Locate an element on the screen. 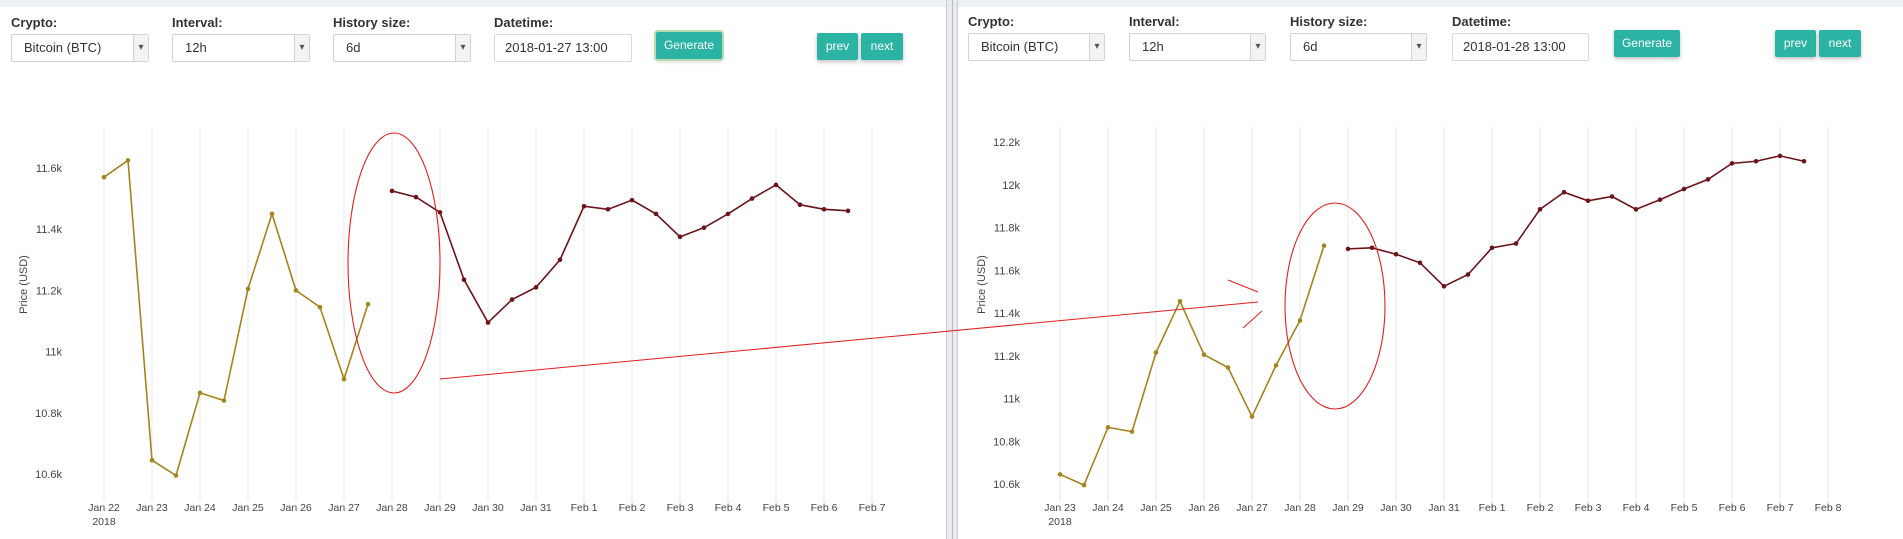 This screenshot has height=539, width=1903. history-size-select-value: 6d is located at coordinates (1310, 46).